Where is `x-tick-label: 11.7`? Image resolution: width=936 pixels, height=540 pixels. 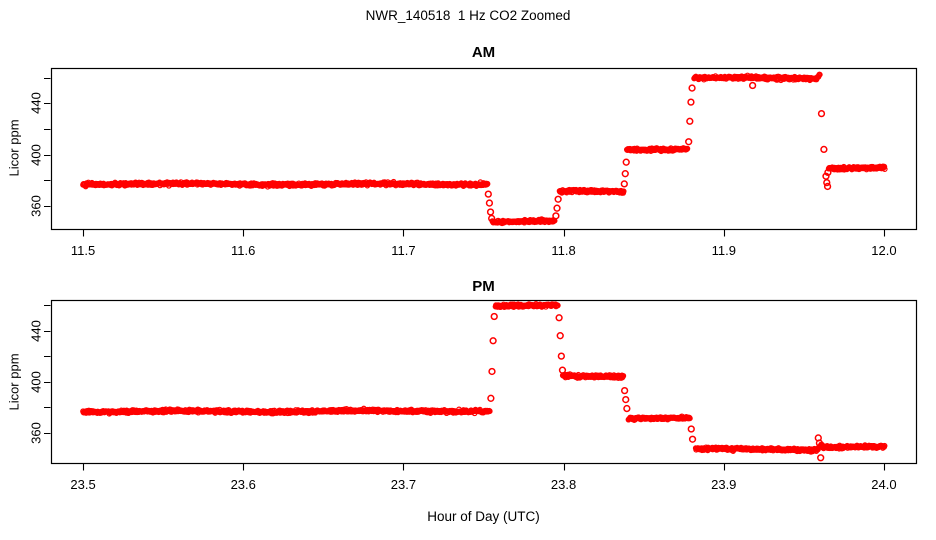
x-tick-label: 11.7 is located at coordinates (403, 250).